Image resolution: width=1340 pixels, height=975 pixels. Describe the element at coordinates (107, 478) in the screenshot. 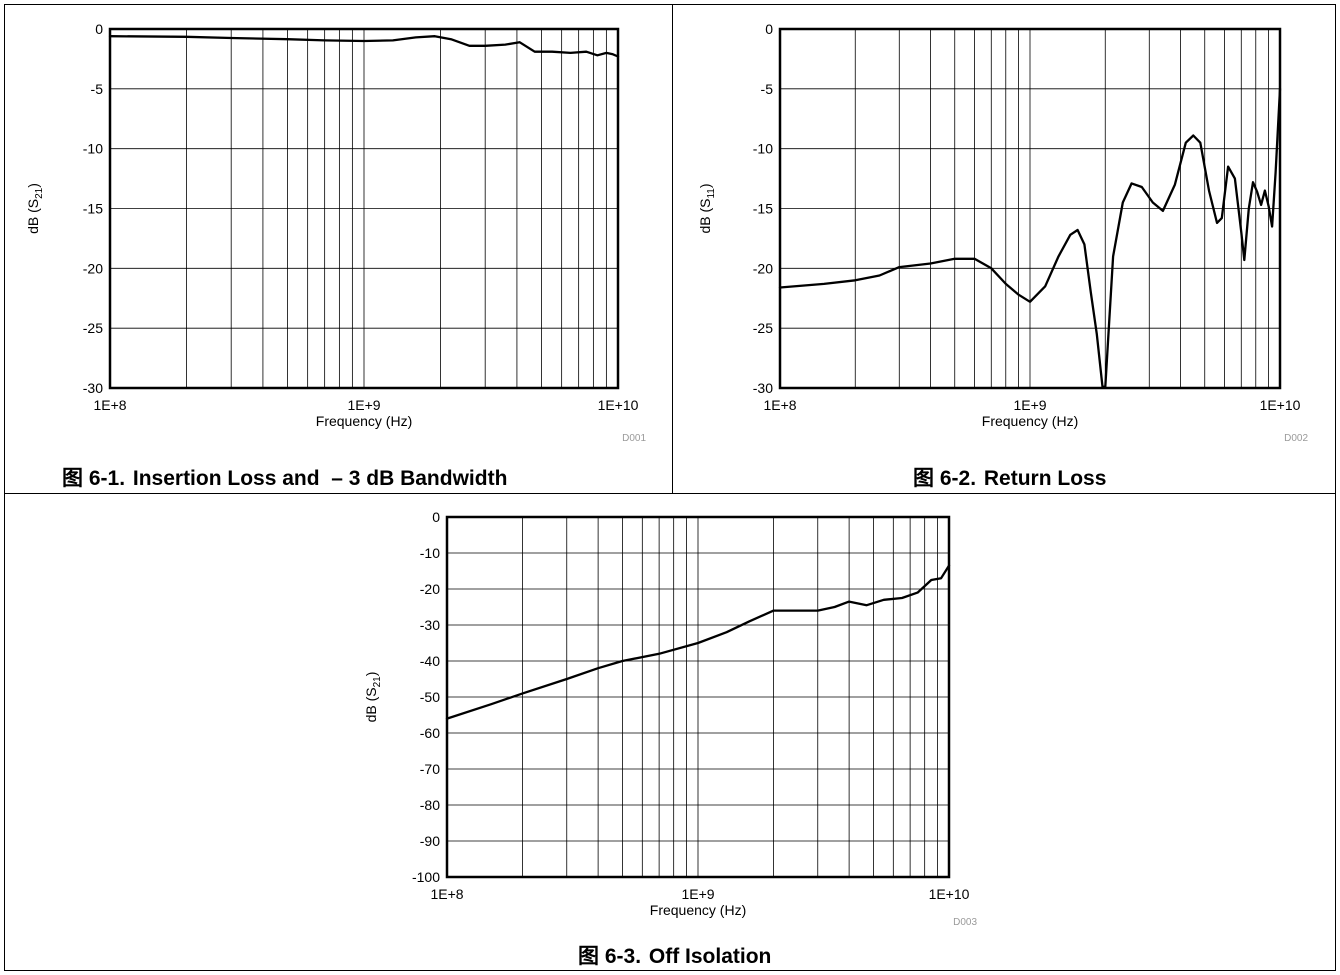

I see `caption-number: 6-1.` at that location.